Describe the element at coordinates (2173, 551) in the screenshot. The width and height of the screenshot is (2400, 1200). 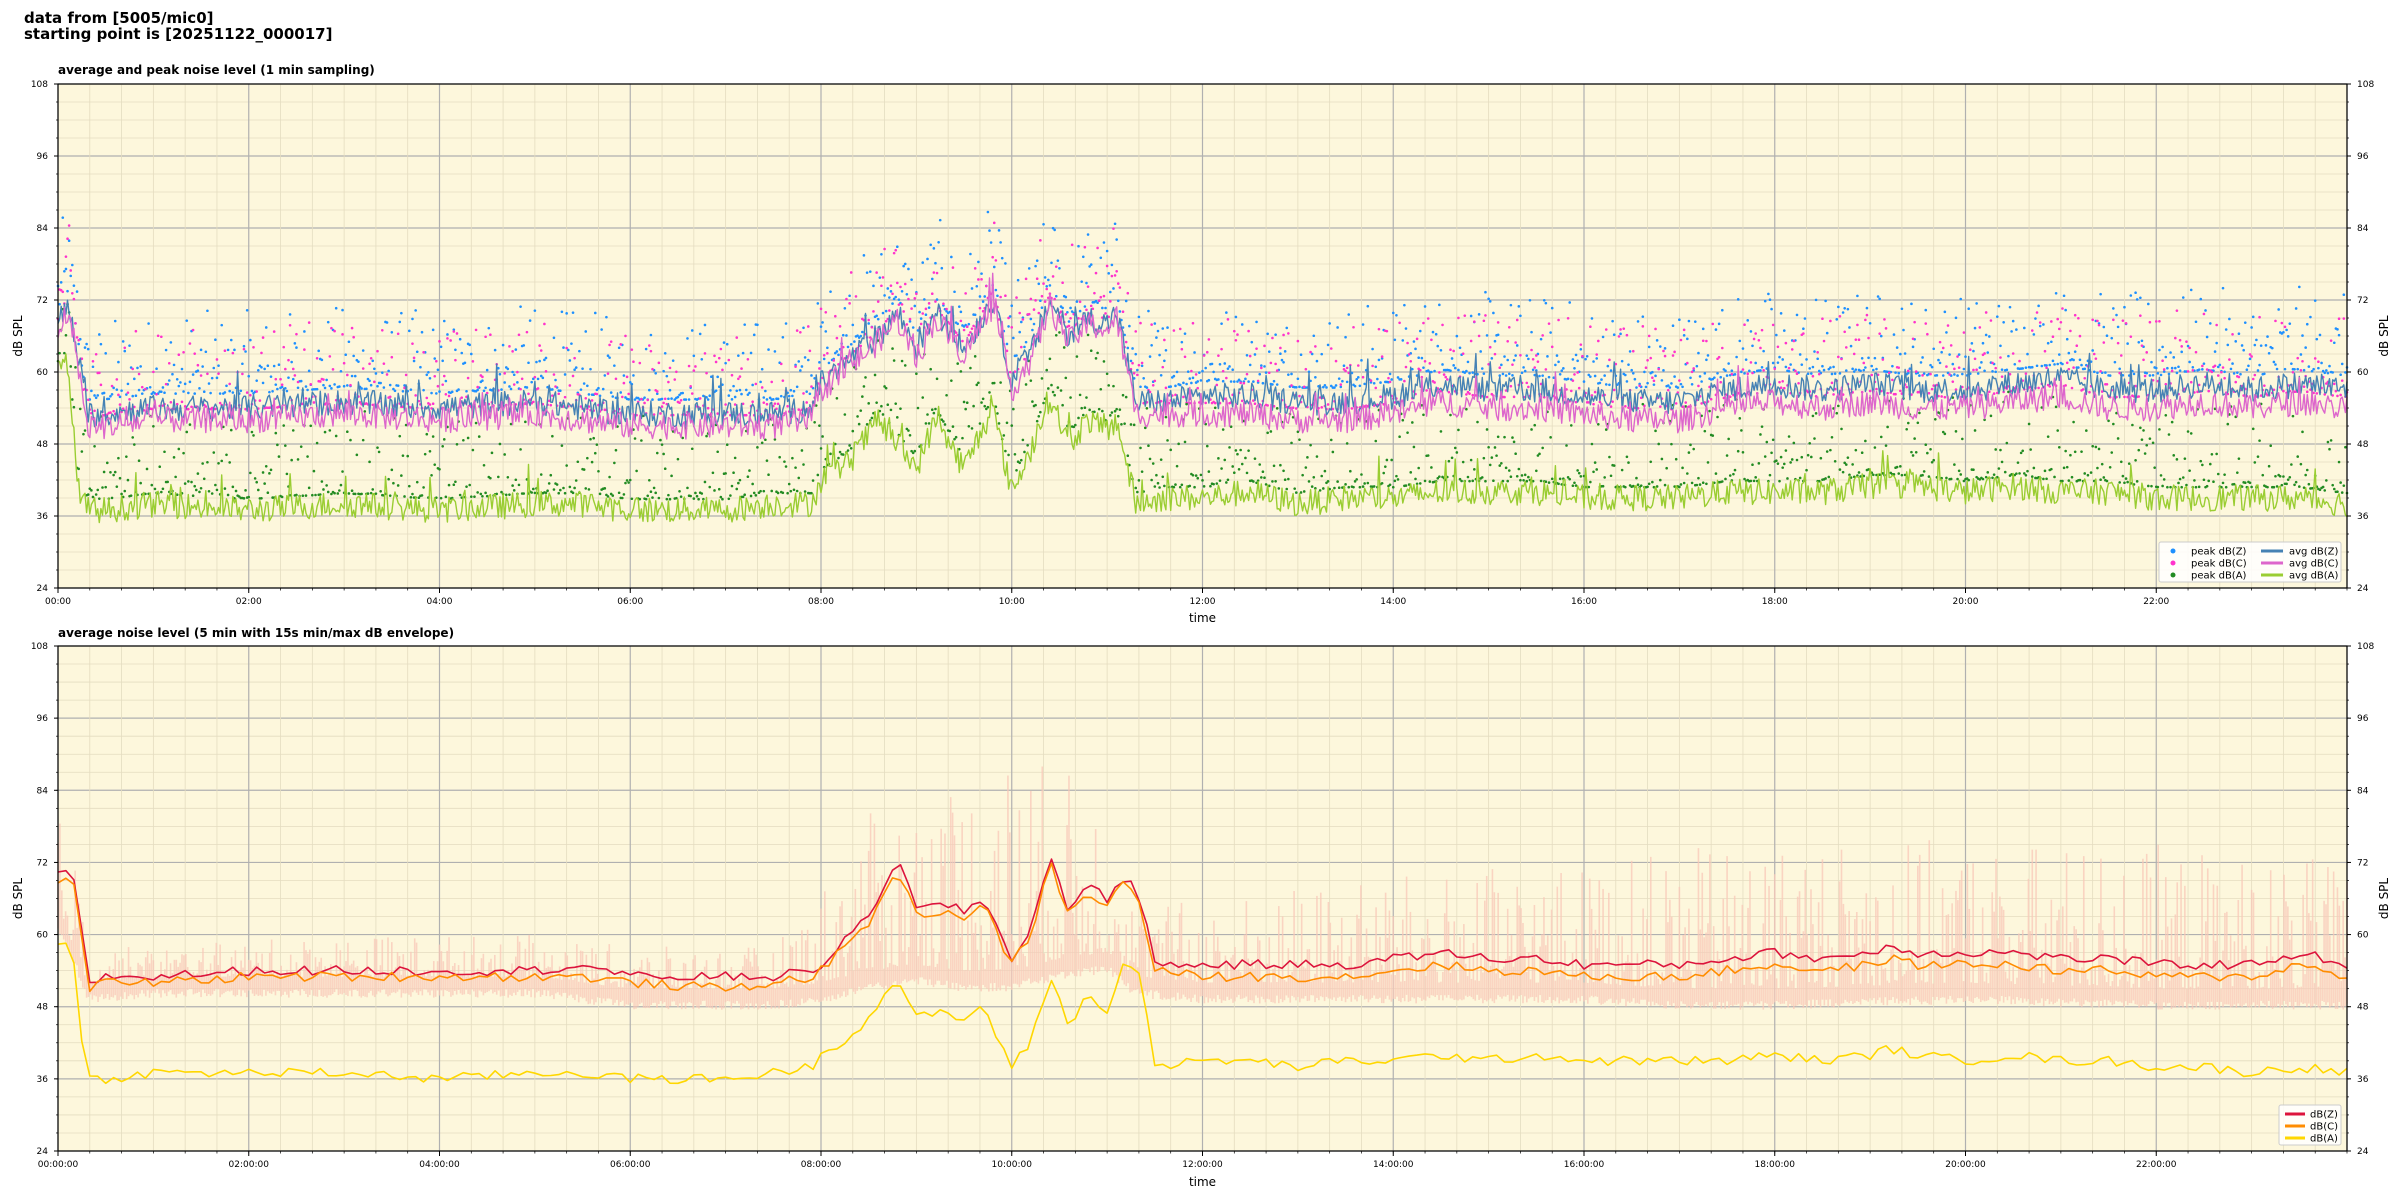
I see `legend-marker` at that location.